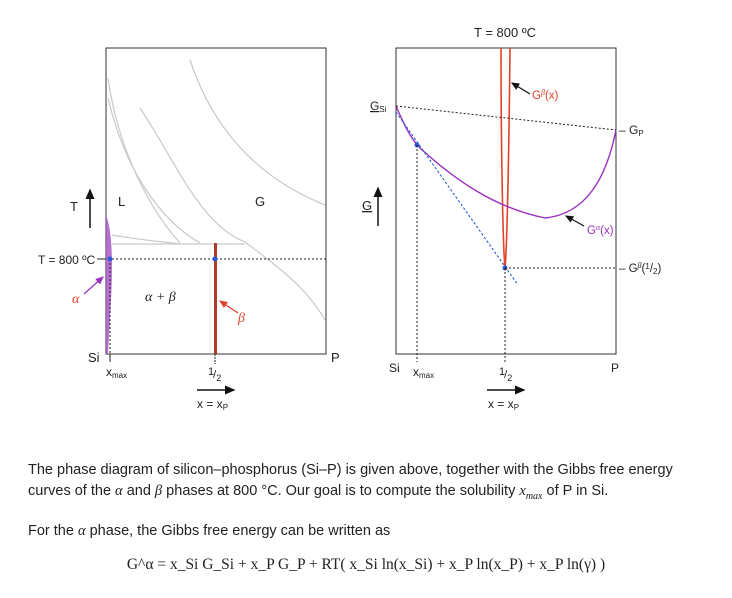 Image resolution: width=732 pixels, height=598 pixels. I want to click on beta-arrow, so click(229, 307).